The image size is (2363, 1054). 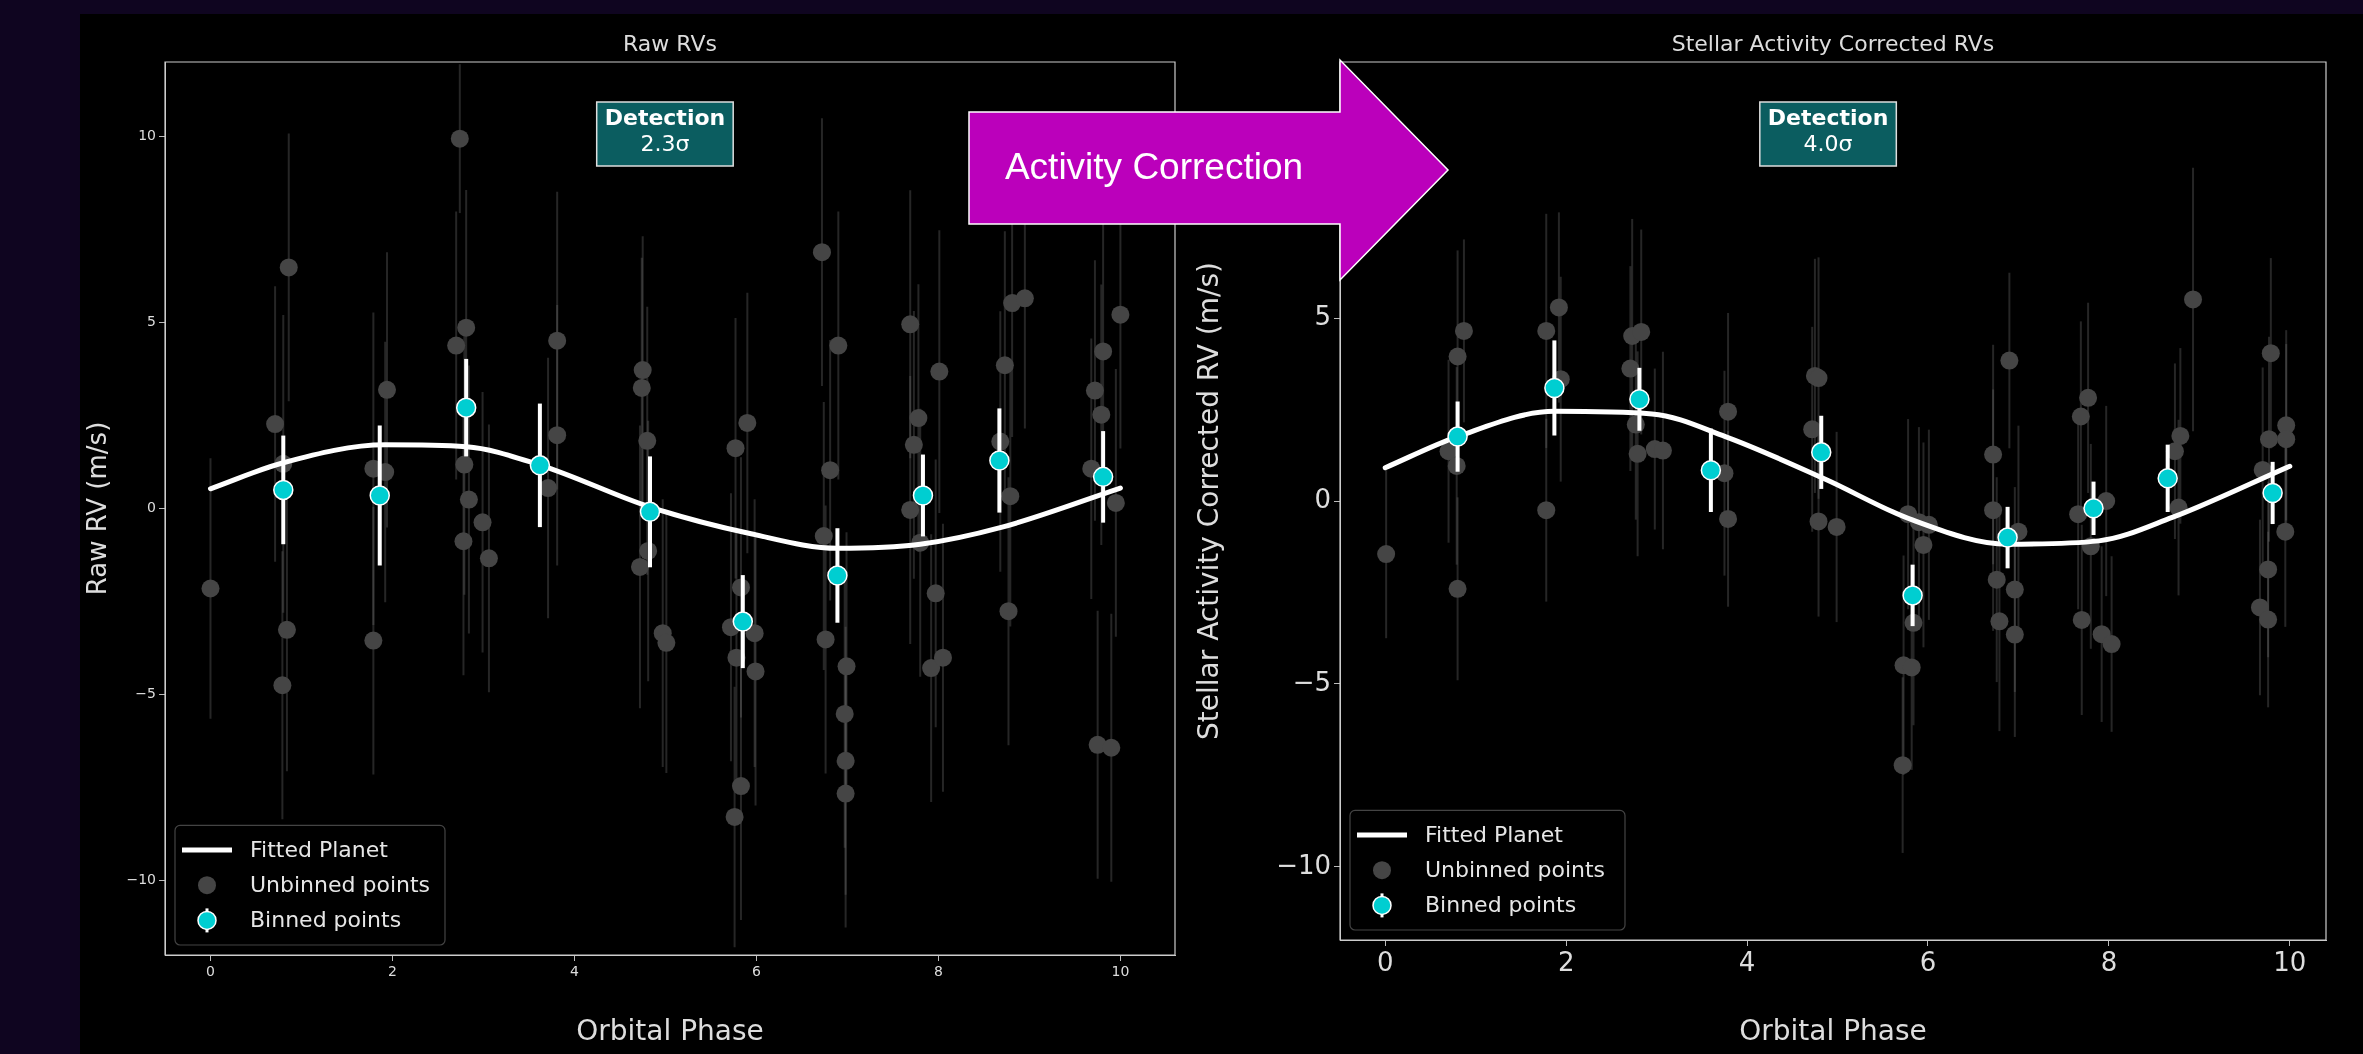 What do you see at coordinates (670, 43) in the screenshot?
I see `chart-title: Raw RVs` at bounding box center [670, 43].